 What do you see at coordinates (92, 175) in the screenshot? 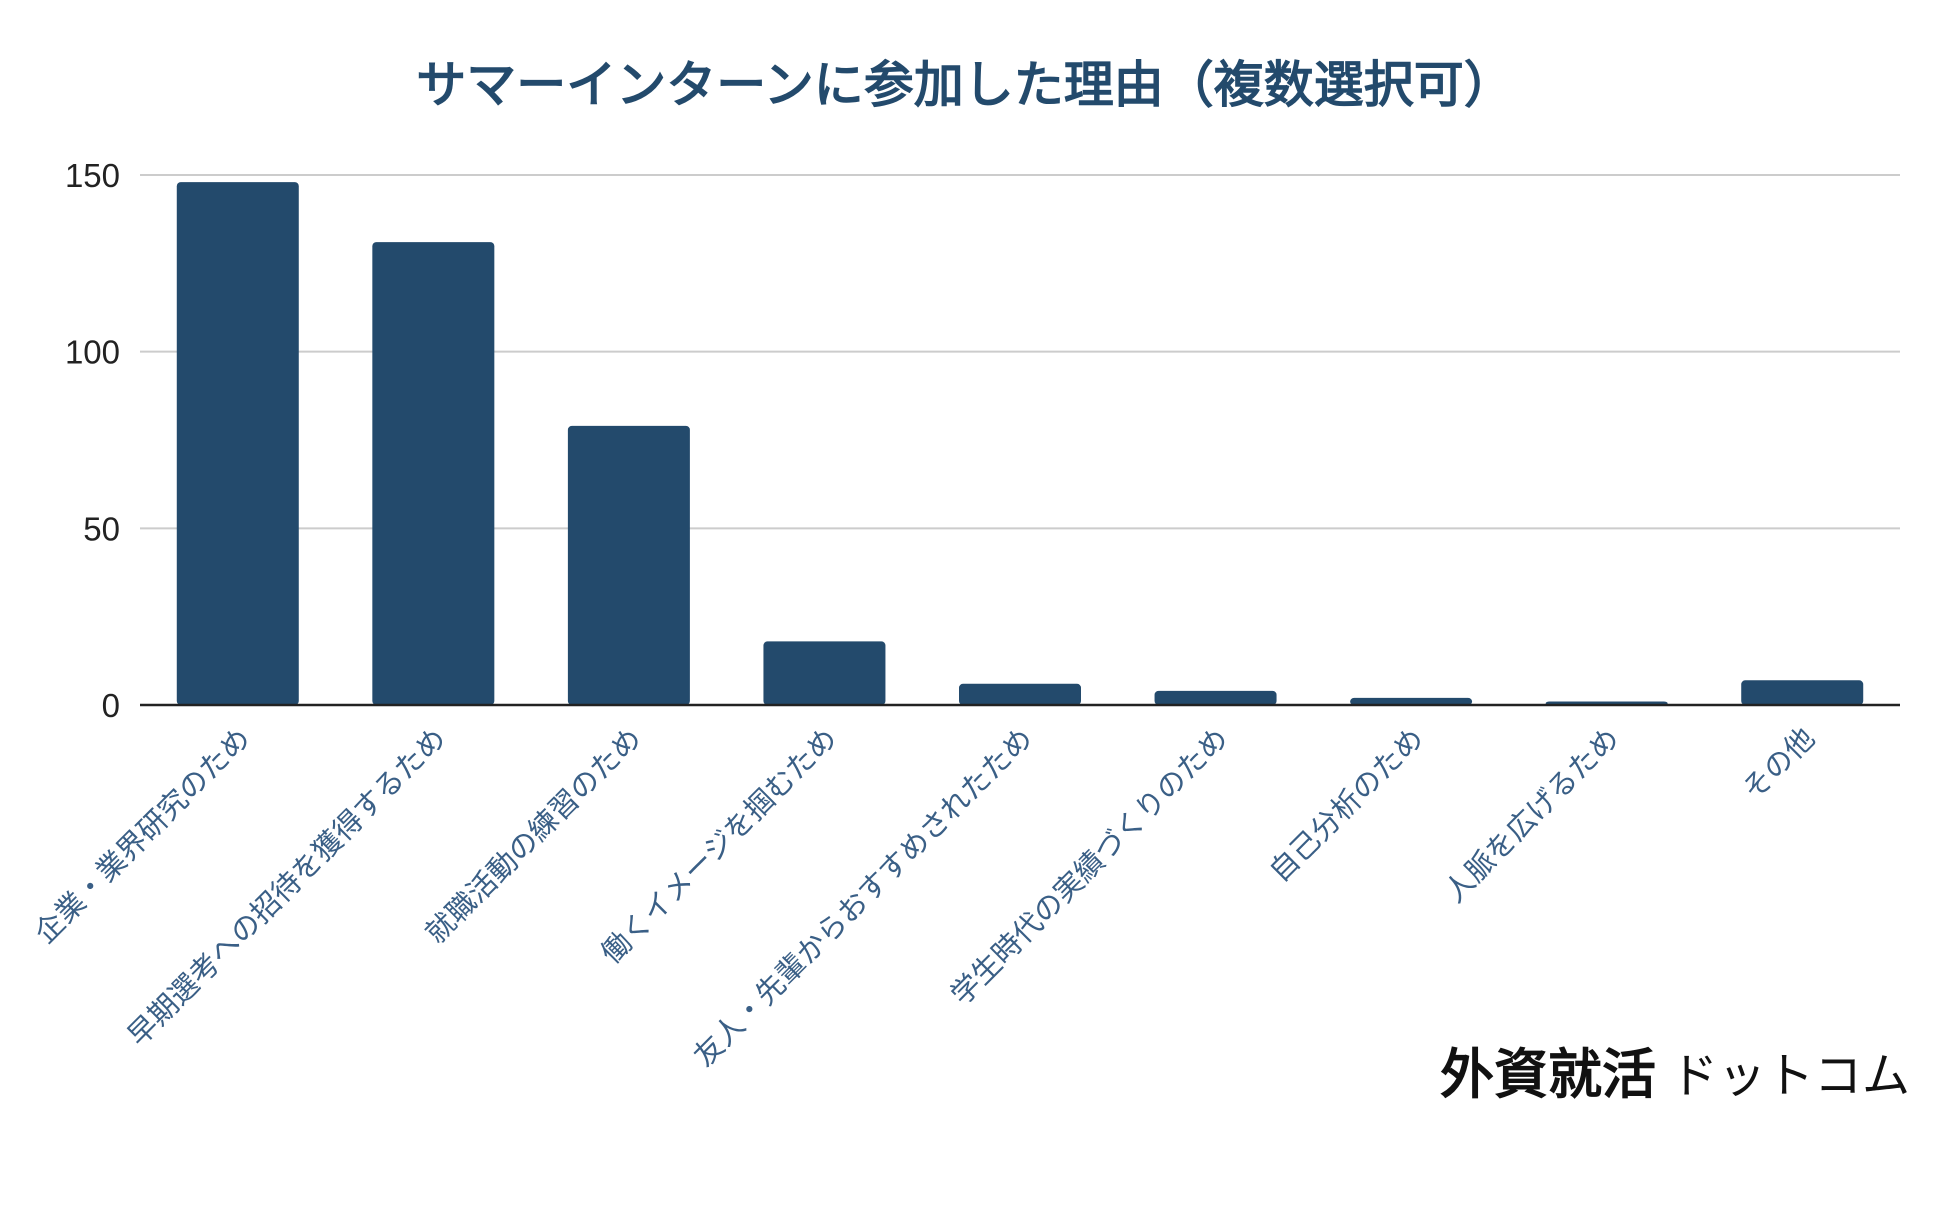
I see `y-tick-label: 150` at bounding box center [92, 175].